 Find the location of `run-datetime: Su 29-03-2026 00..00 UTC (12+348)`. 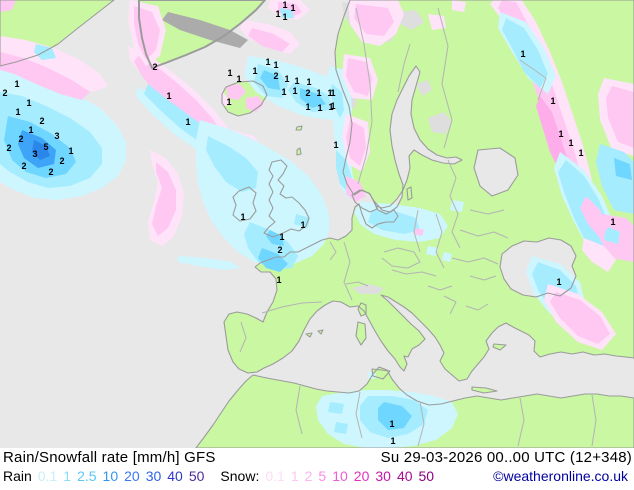

run-datetime: Su 29-03-2026 00..00 UTC (12+348) is located at coordinates (506, 457).